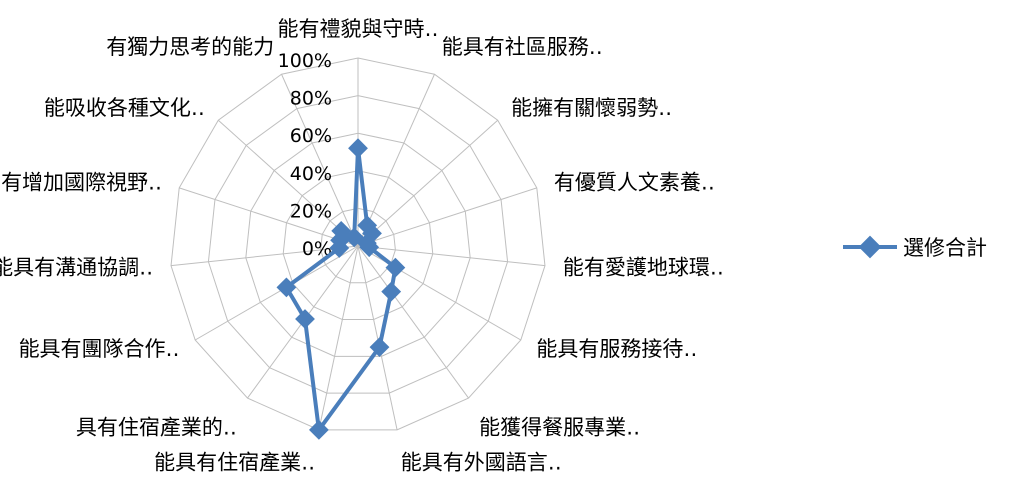  I want to click on category-label: 能吸收各種文化‥, so click(124, 108).